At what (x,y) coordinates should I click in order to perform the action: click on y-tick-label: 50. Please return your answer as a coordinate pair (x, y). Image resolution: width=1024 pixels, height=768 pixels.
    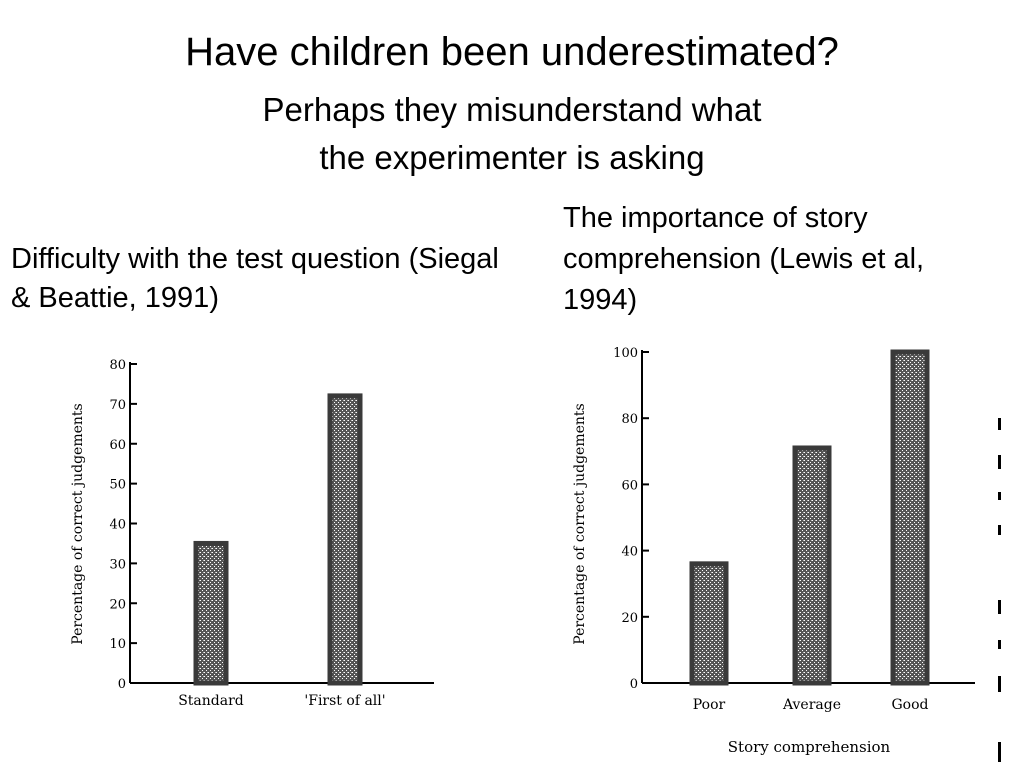
    Looking at the image, I should click on (117, 485).